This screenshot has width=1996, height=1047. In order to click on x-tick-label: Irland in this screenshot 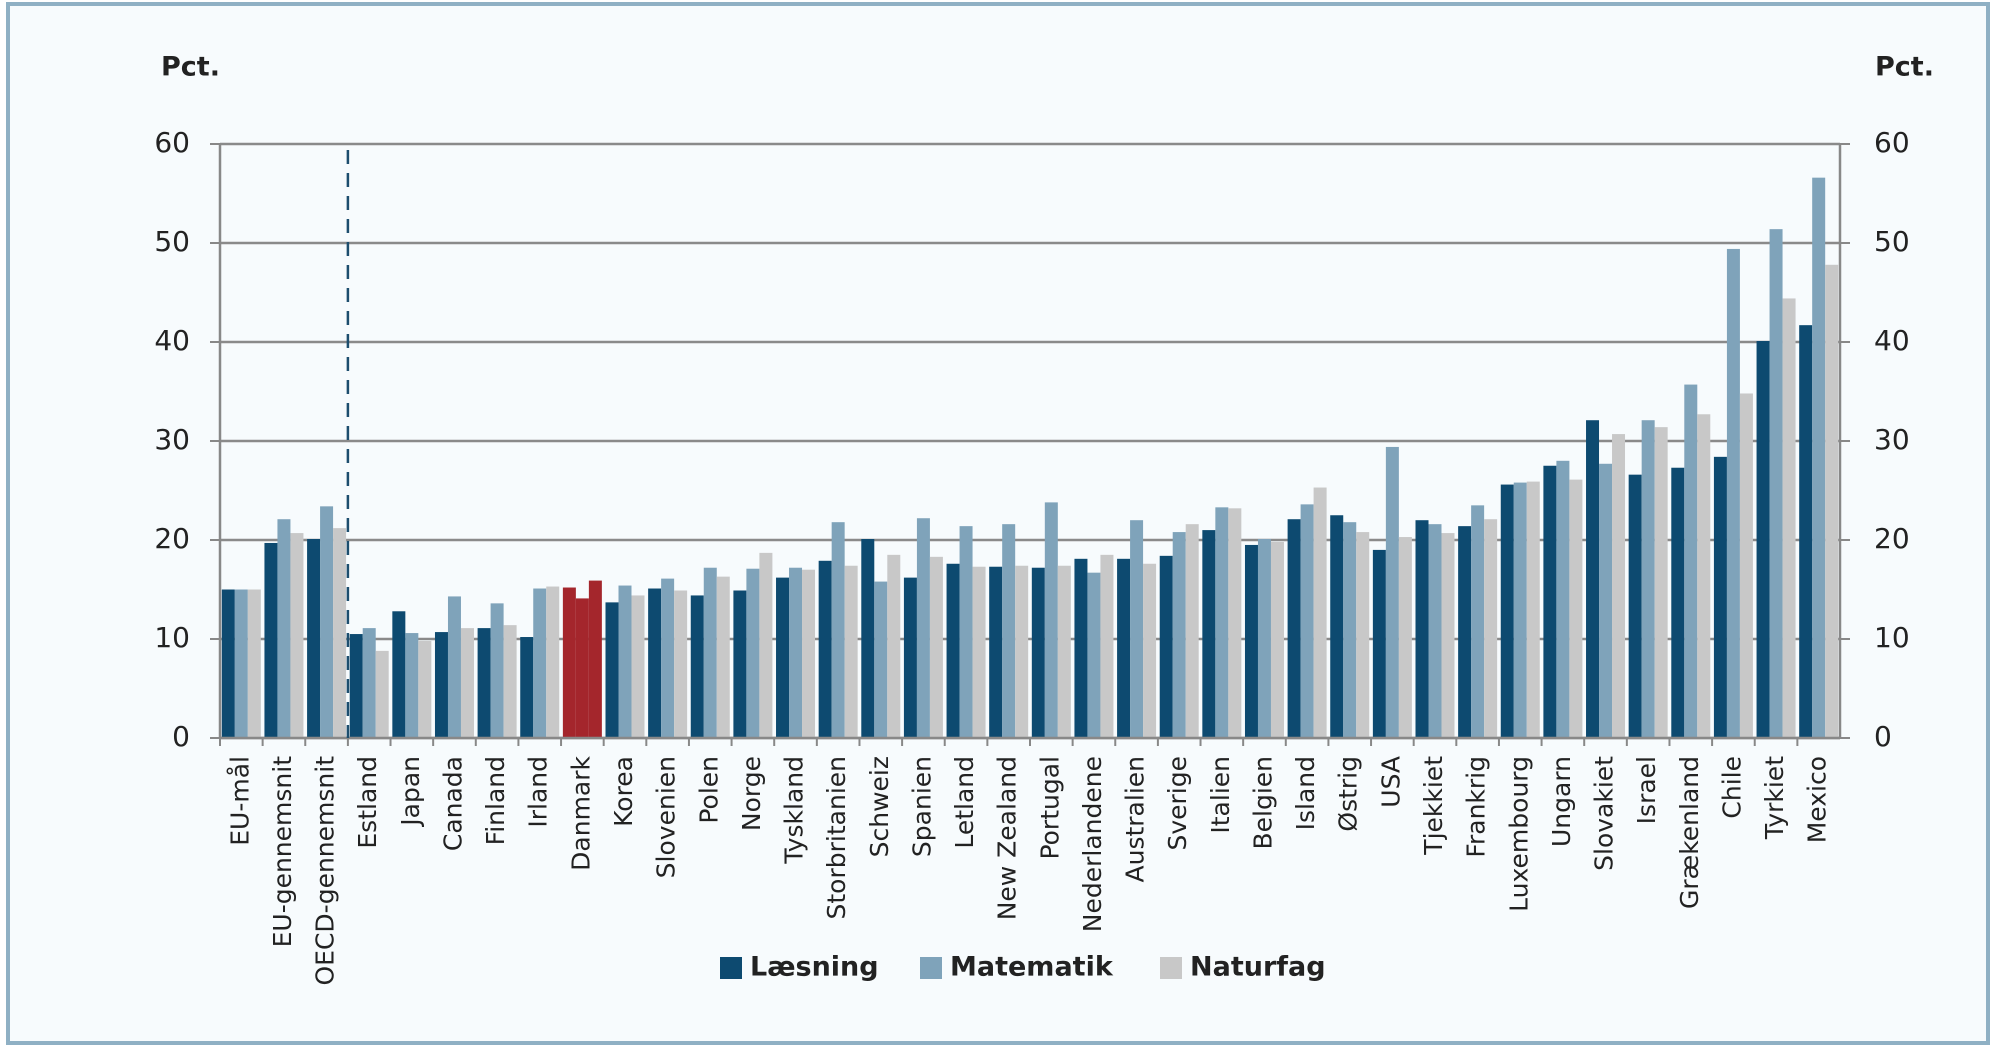, I will do `click(538, 792)`.